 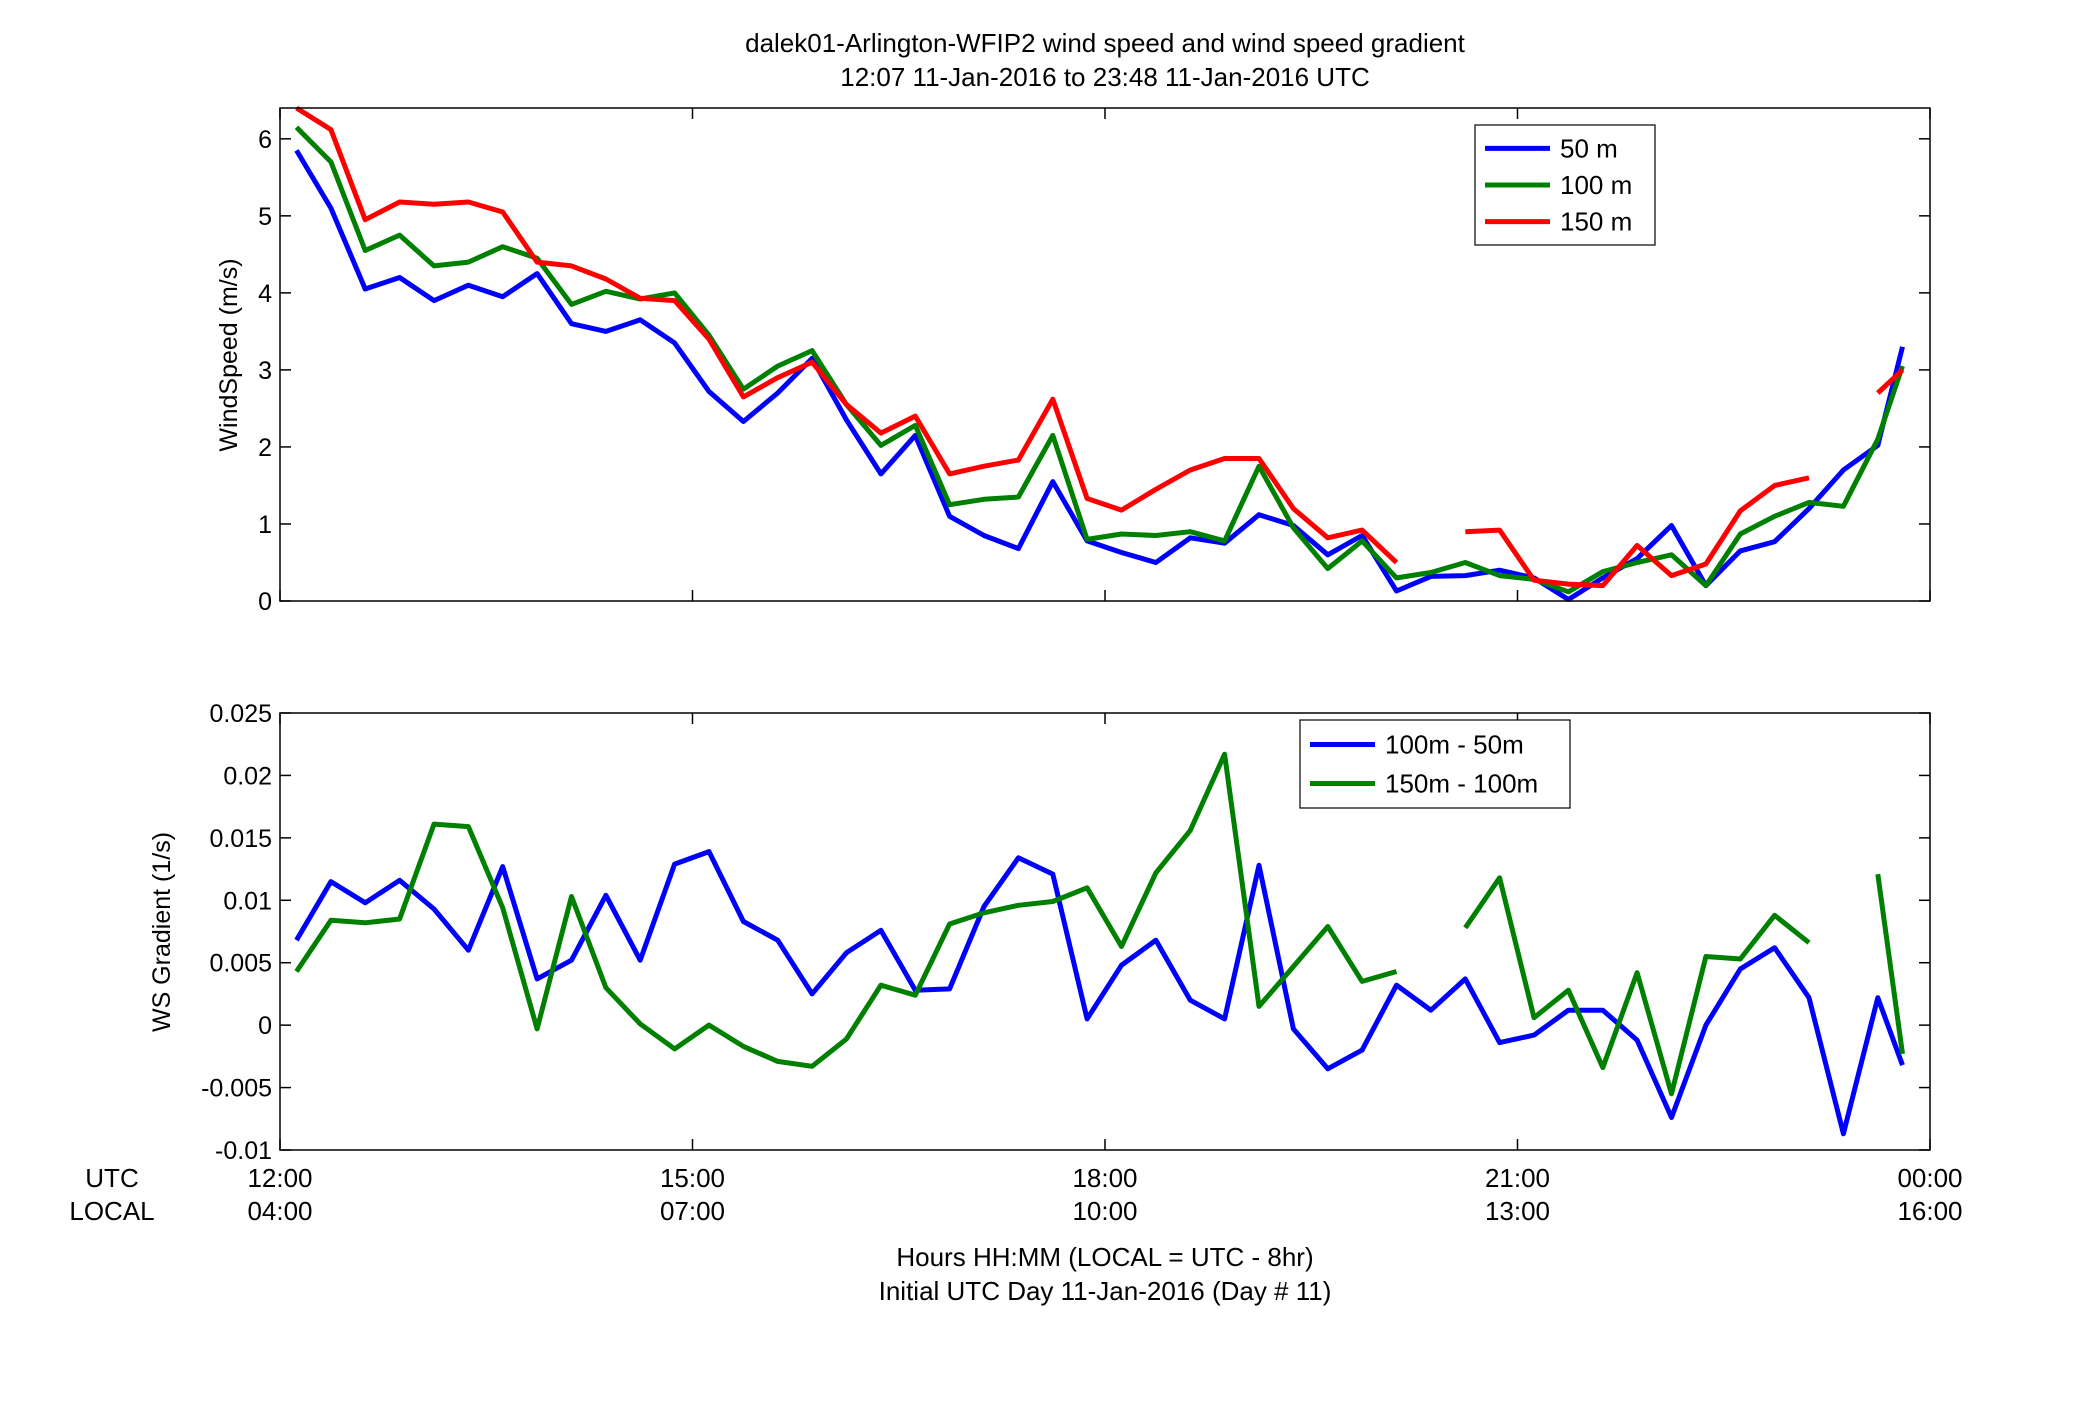 I want to click on windspeed-legend-label: 150 m, so click(x=1596, y=222).